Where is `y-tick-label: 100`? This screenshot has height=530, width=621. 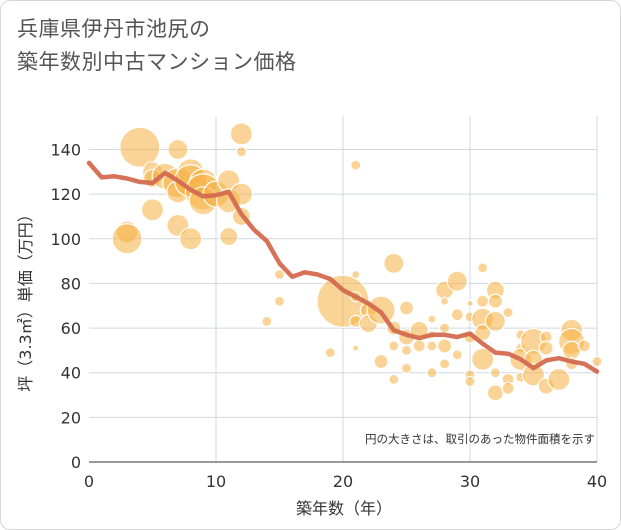 y-tick-label: 100 is located at coordinates (65, 239).